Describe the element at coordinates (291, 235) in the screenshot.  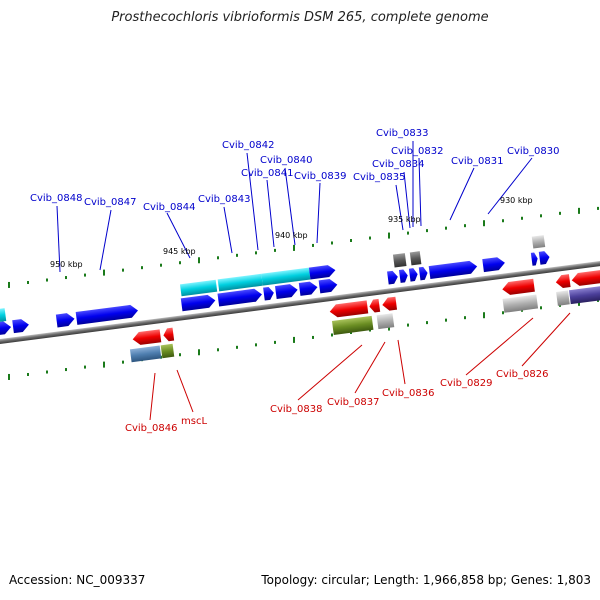
I see `scale-label: 940 kbp` at that location.